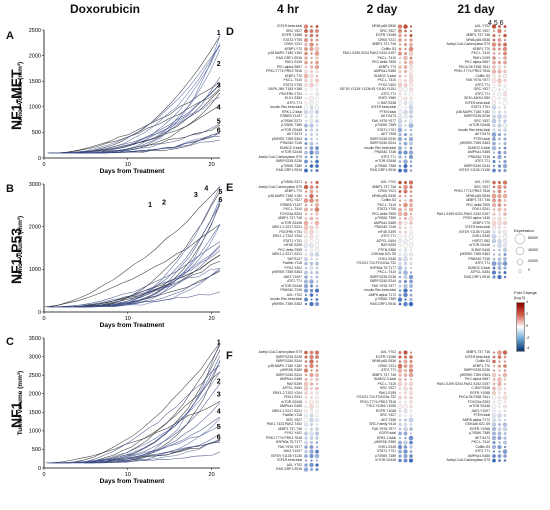 Image resolution: width=550 pixels, height=510 pixels. What do you see at coordinates (43, 475) in the screenshot?
I see `x-tick-label: 0` at bounding box center [43, 475].